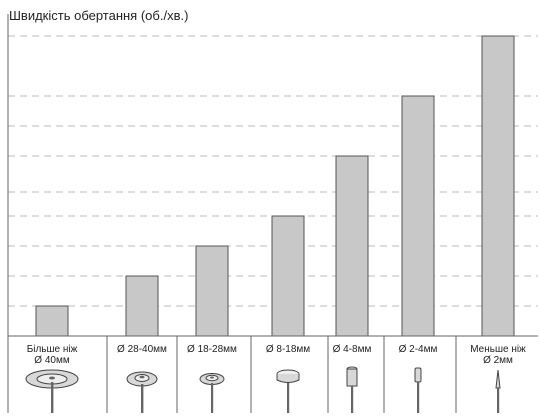  I want to click on category-label: Більше ніж Ø 40мм, so click(52, 355).